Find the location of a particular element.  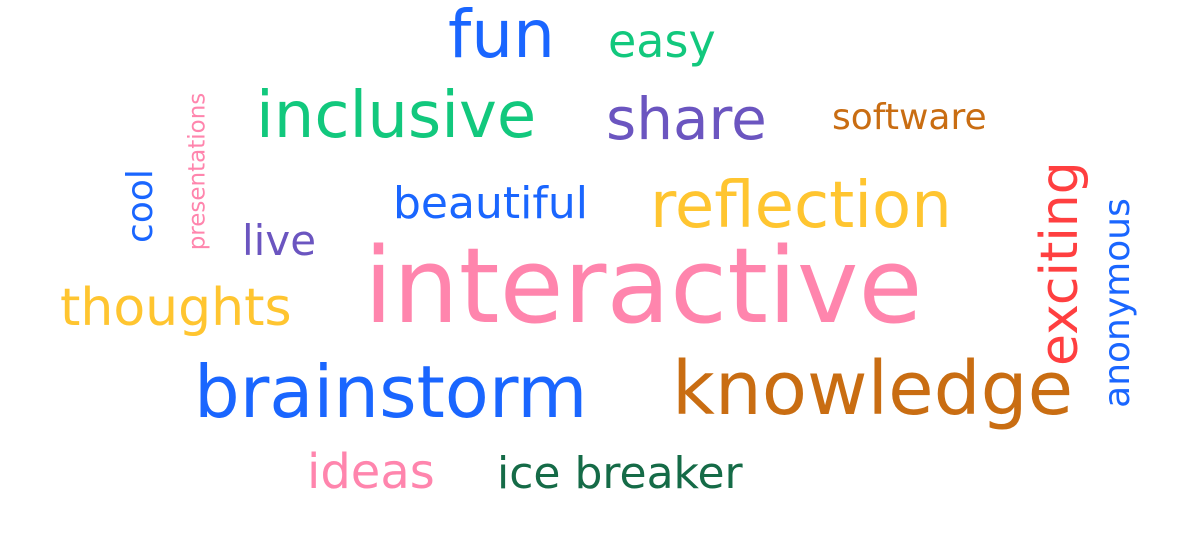

word-ice-breaker: ice breaker is located at coordinates (620, 473).